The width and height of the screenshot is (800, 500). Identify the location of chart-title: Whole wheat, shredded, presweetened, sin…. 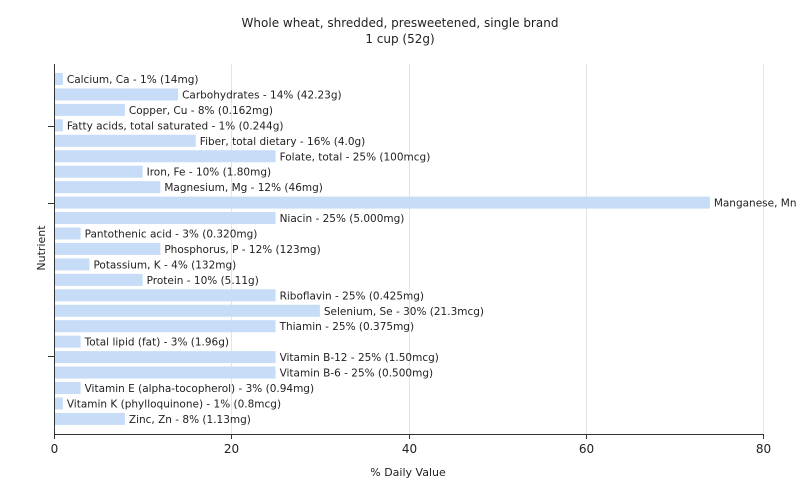
(400, 23).